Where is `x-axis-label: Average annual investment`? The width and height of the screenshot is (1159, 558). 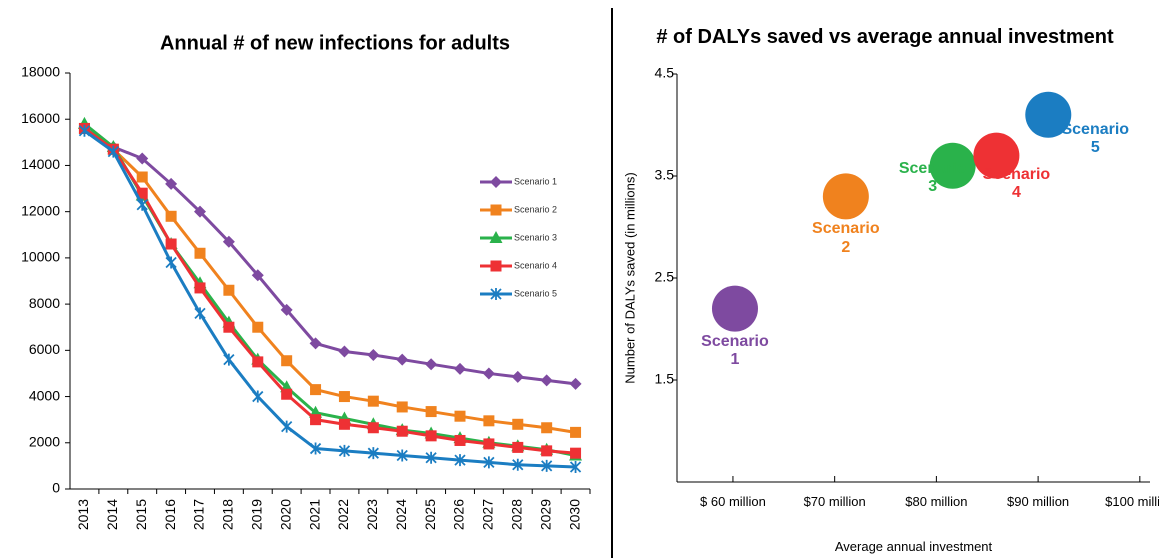 x-axis-label: Average annual investment is located at coordinates (913, 546).